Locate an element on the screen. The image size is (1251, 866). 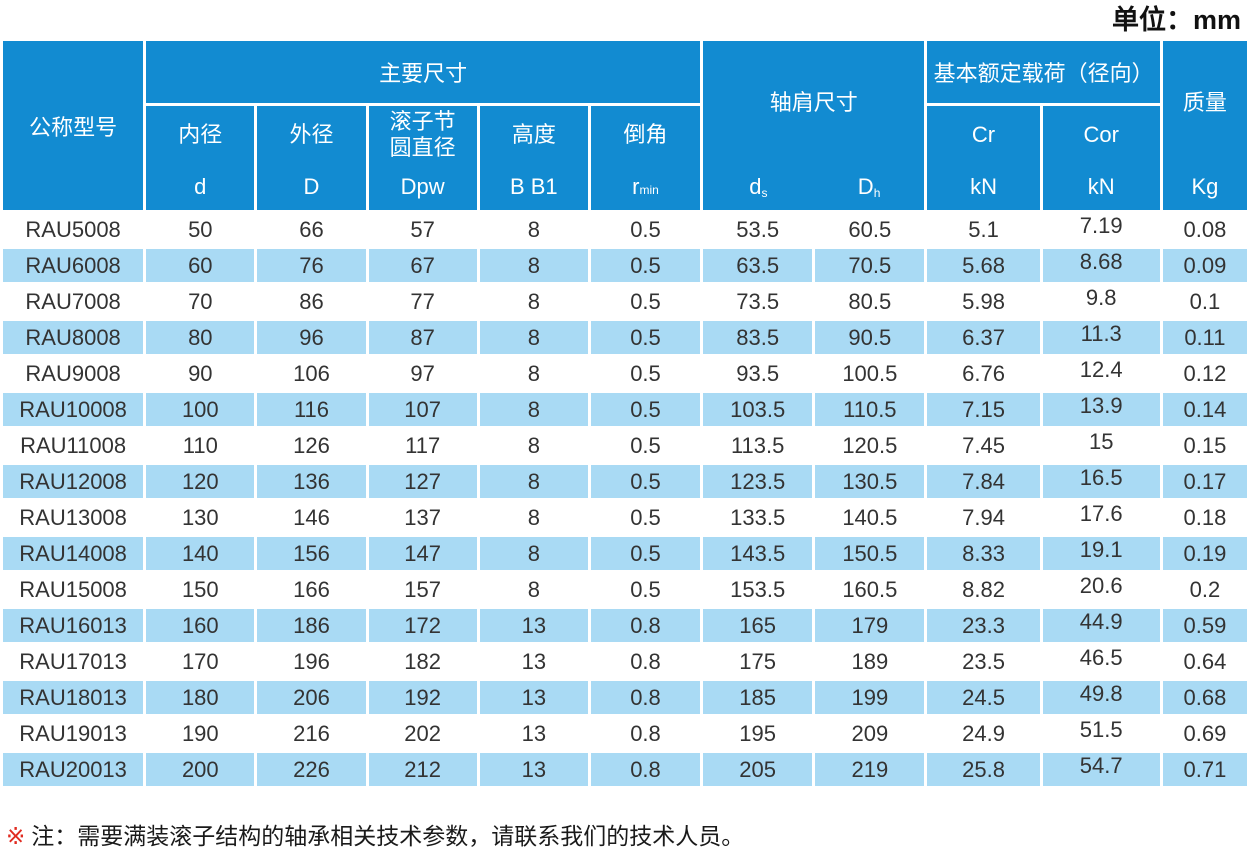
value-cell: 54.7 is located at coordinates (1101, 769).